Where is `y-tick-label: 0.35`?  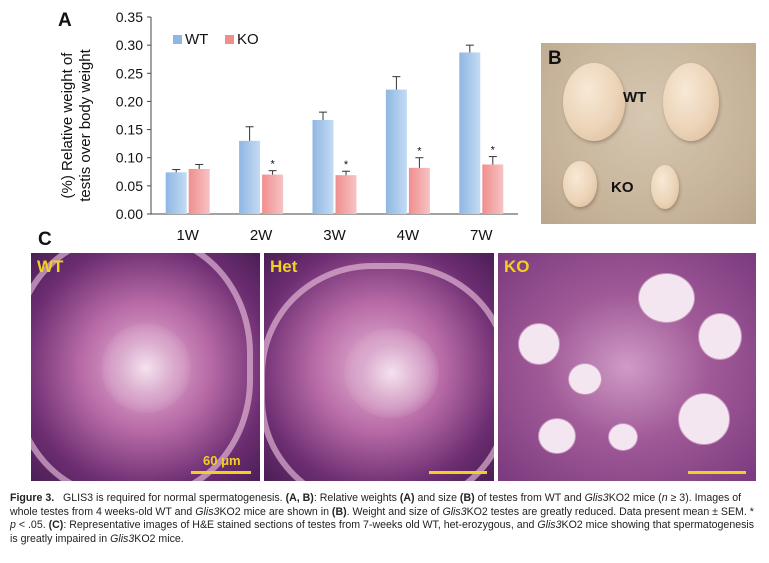 y-tick-label: 0.35 is located at coordinates (129, 17).